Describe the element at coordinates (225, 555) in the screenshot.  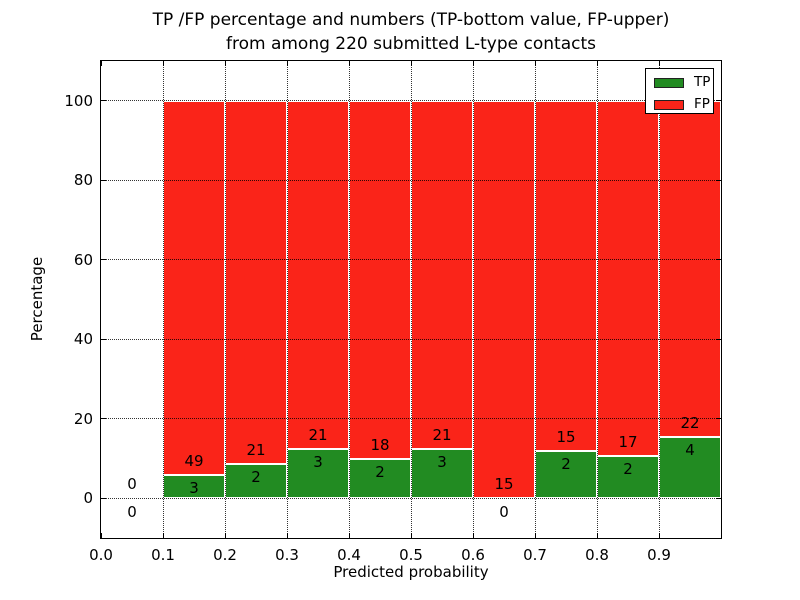
I see `x-tick-label: 0.2` at that location.